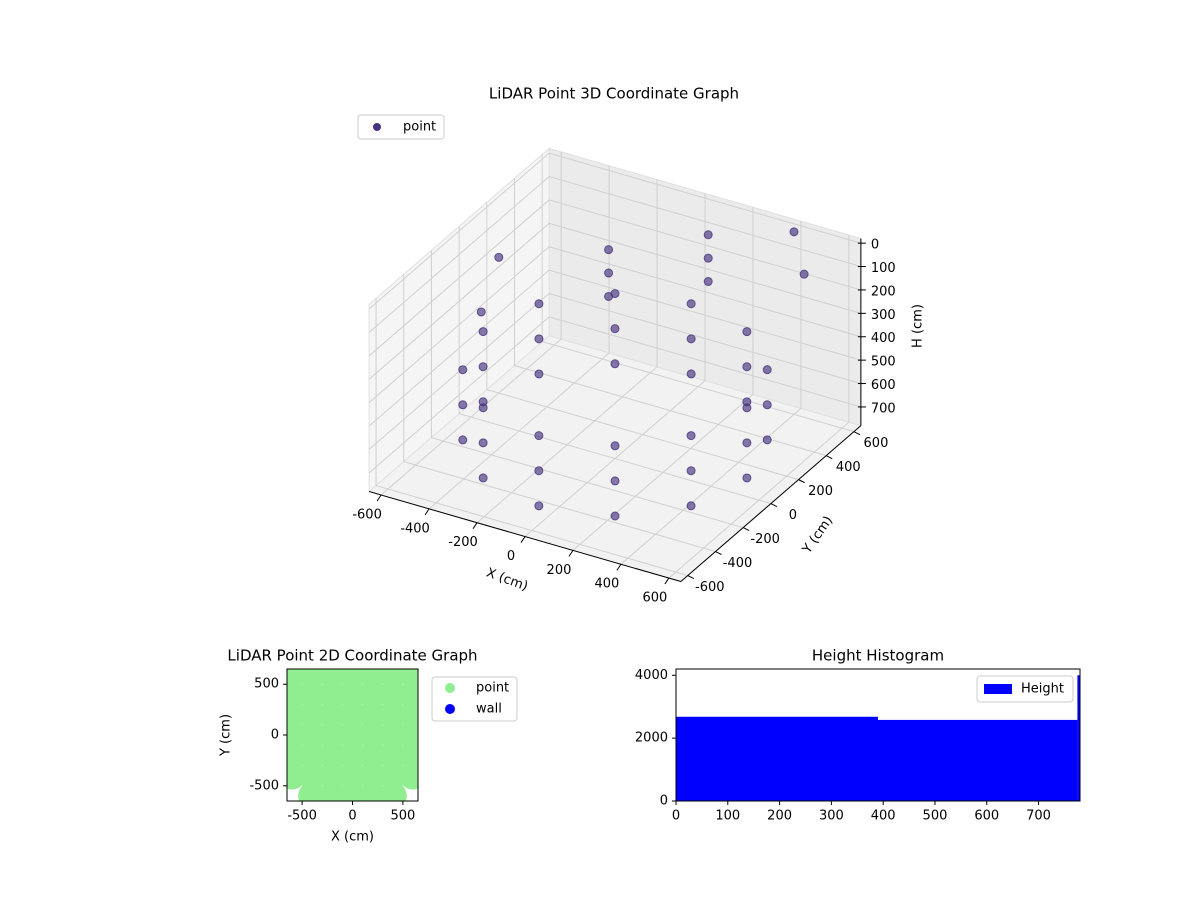 This screenshot has width=1200, height=900. What do you see at coordinates (302, 816) in the screenshot?
I see `x-tick-label: -500` at bounding box center [302, 816].